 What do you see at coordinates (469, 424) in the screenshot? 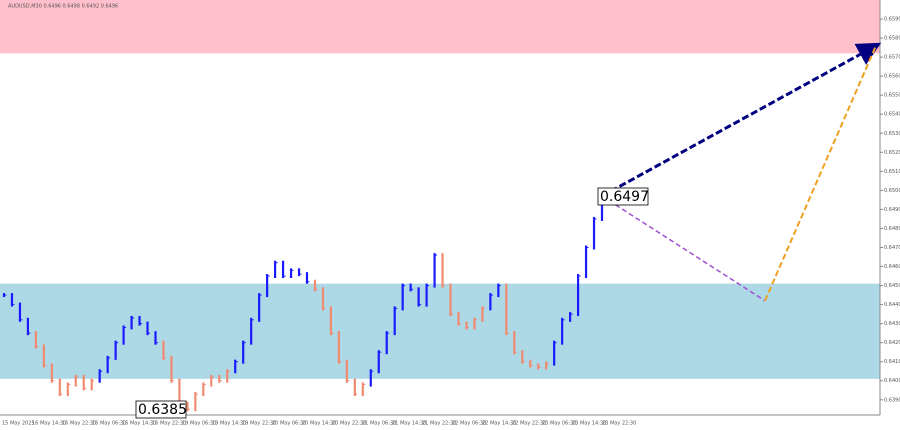
I see `x-tick-label: 22 May 06:30` at bounding box center [469, 424].